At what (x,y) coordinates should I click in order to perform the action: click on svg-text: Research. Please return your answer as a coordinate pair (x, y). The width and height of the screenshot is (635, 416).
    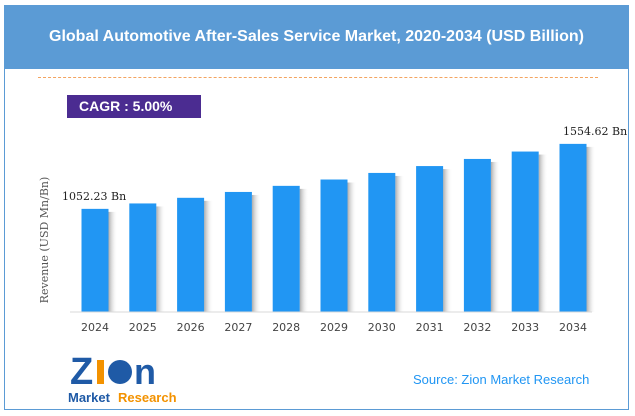
    Looking at the image, I should click on (147, 397).